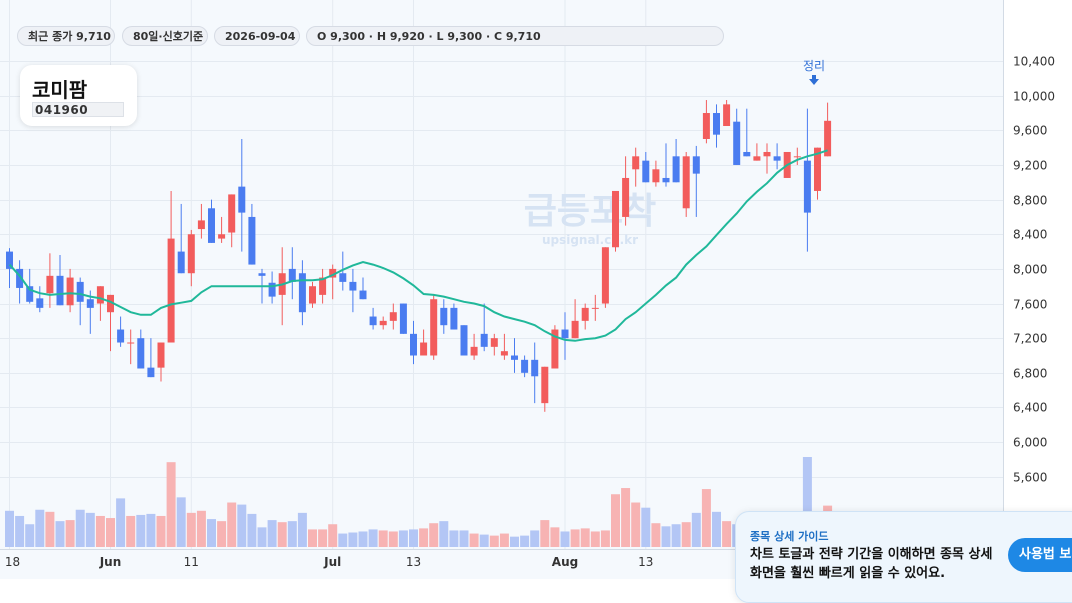  Describe the element at coordinates (1030, 478) in the screenshot. I see `price-tick-label: 5,600` at that location.